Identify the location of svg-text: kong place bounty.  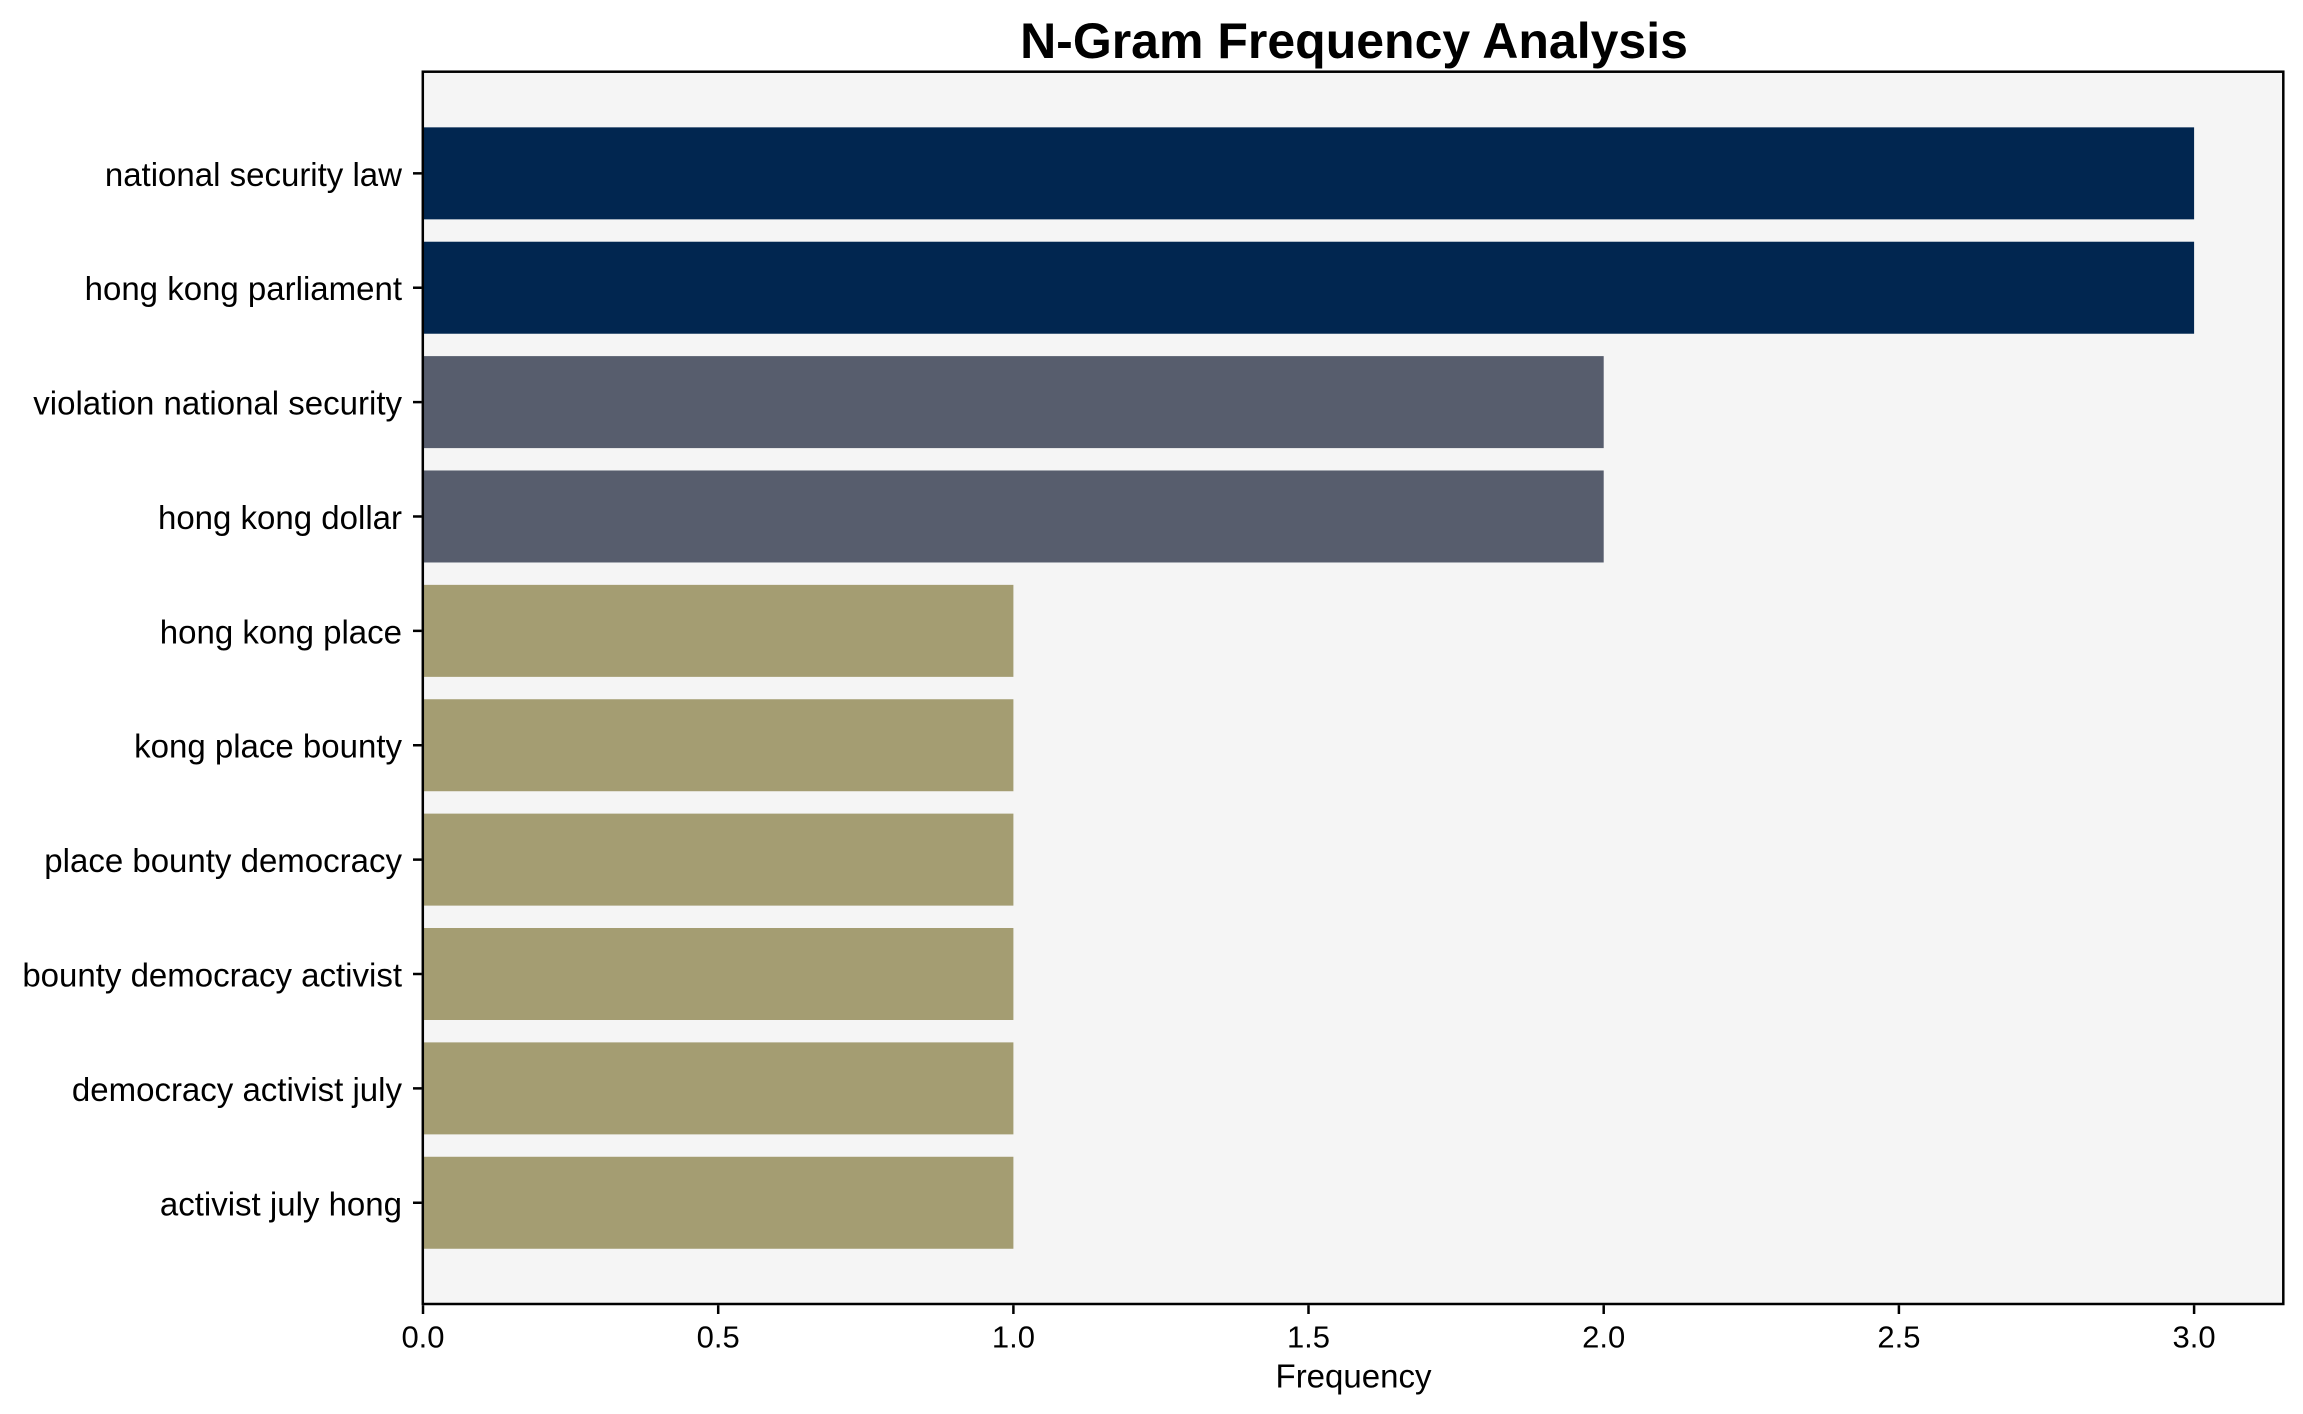
(268, 746).